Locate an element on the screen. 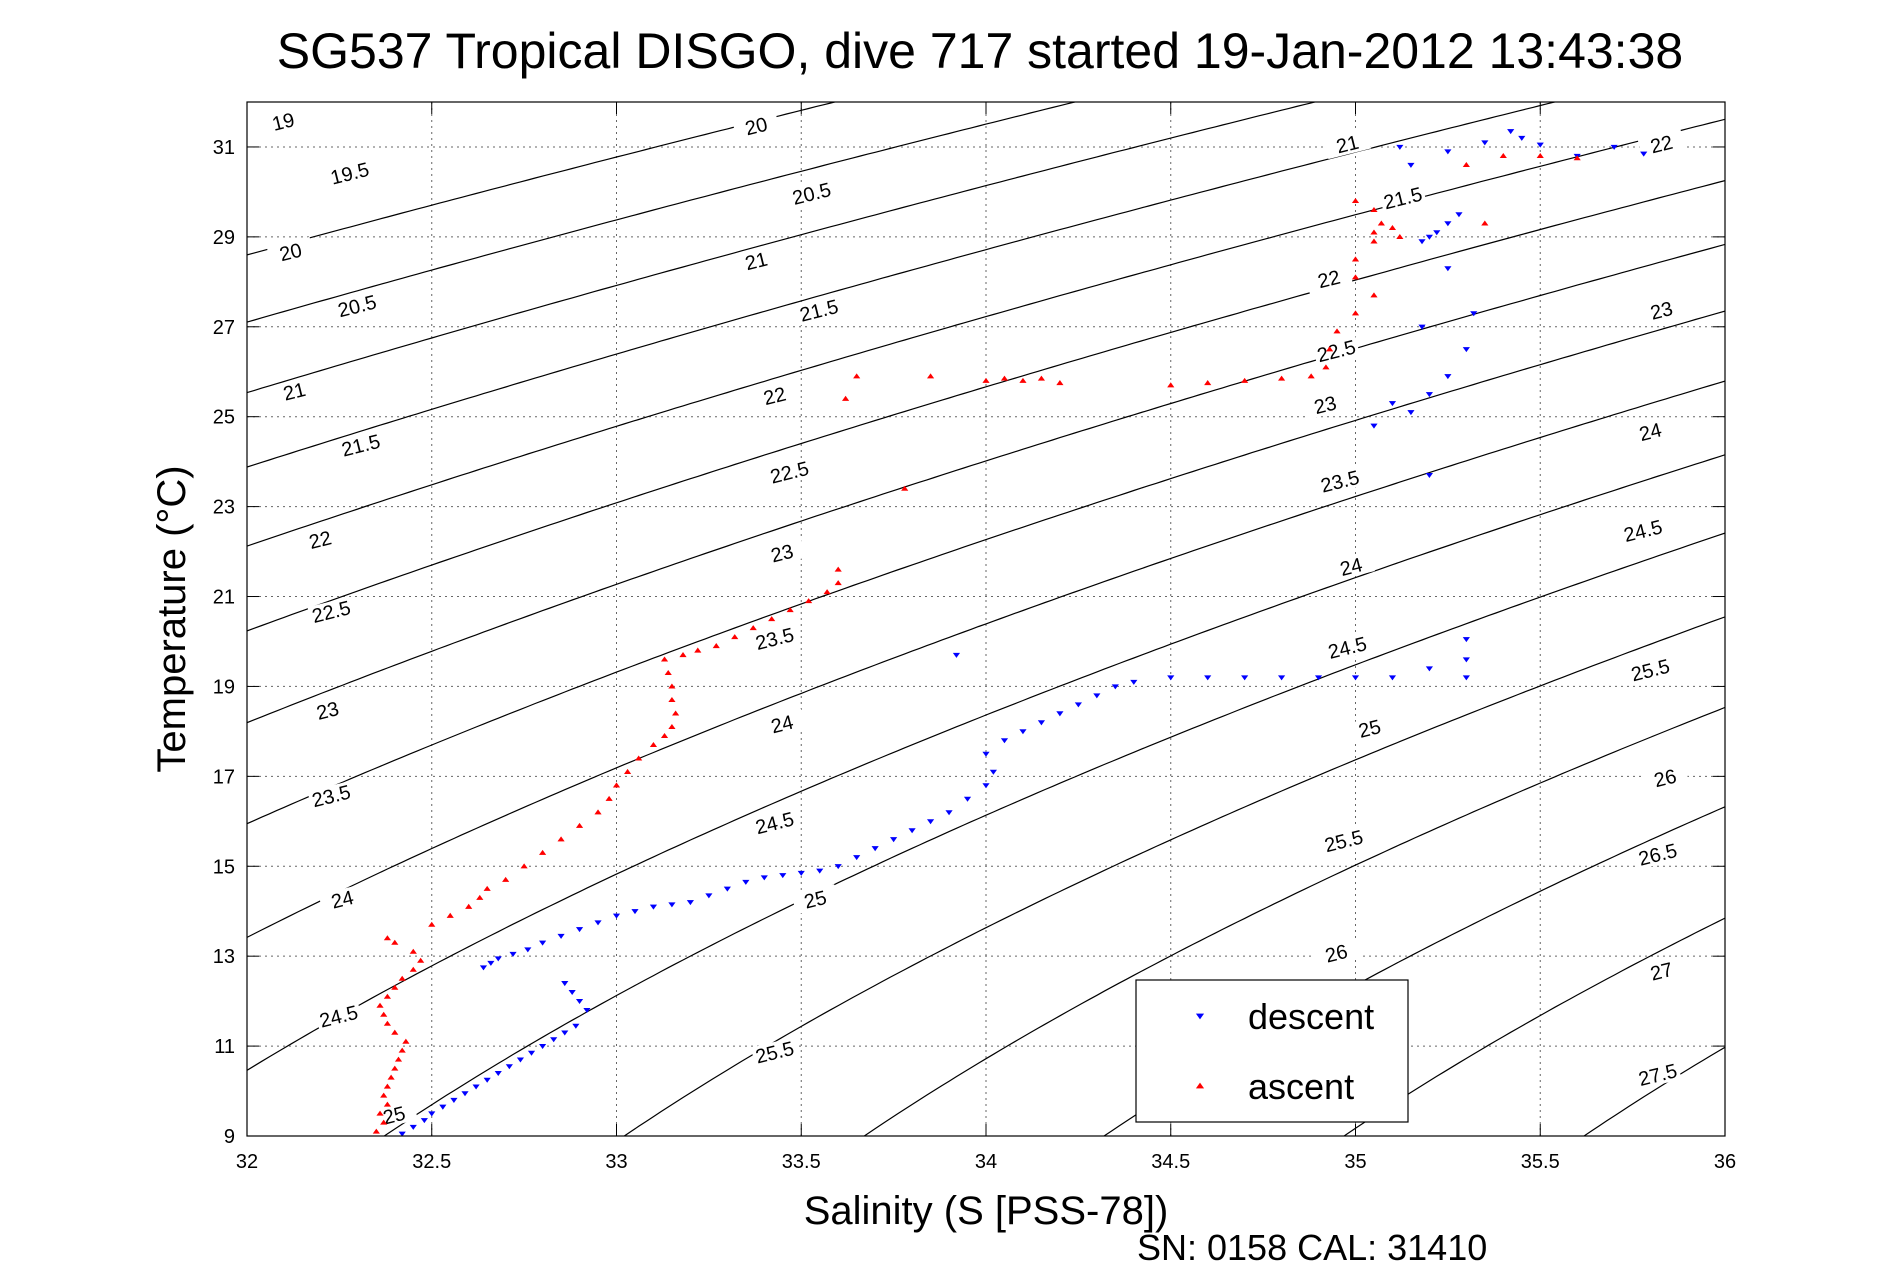 The image size is (1891, 1262). x-tick-label: 34 is located at coordinates (986, 1162).